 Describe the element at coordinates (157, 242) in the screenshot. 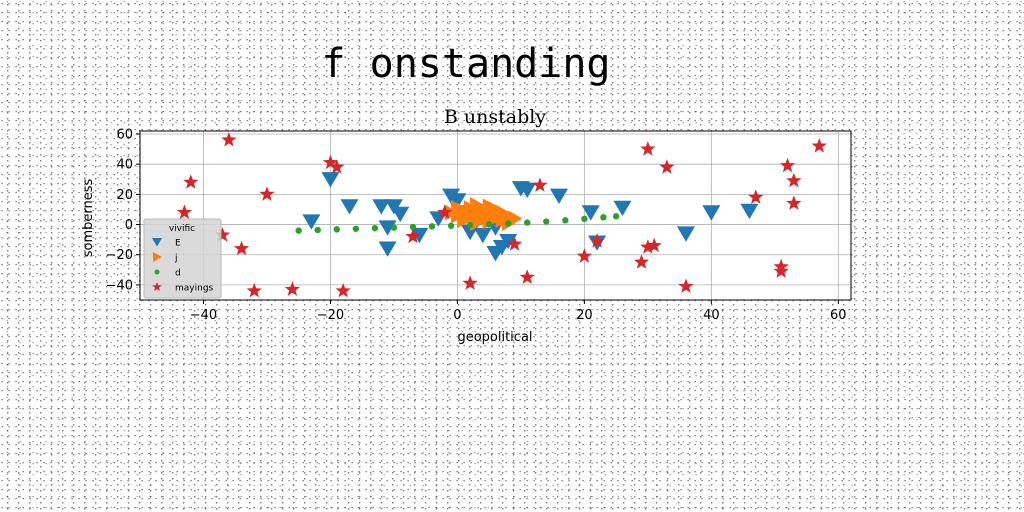

I see `legend-marker-E` at that location.